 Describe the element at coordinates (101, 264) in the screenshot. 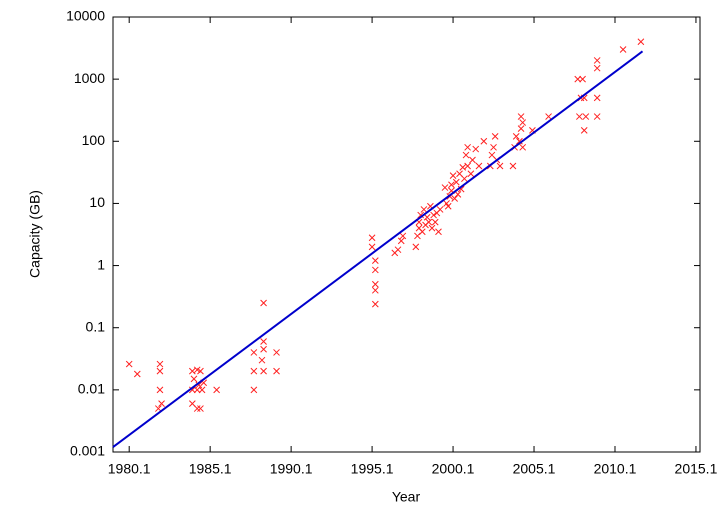

I see `y-tick-label: 1` at that location.